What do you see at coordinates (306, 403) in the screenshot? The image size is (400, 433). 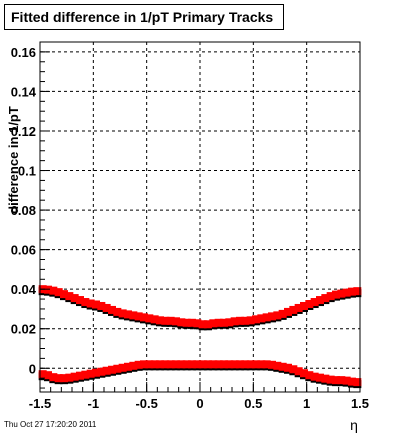 I see `x-tick-label: 1` at bounding box center [306, 403].